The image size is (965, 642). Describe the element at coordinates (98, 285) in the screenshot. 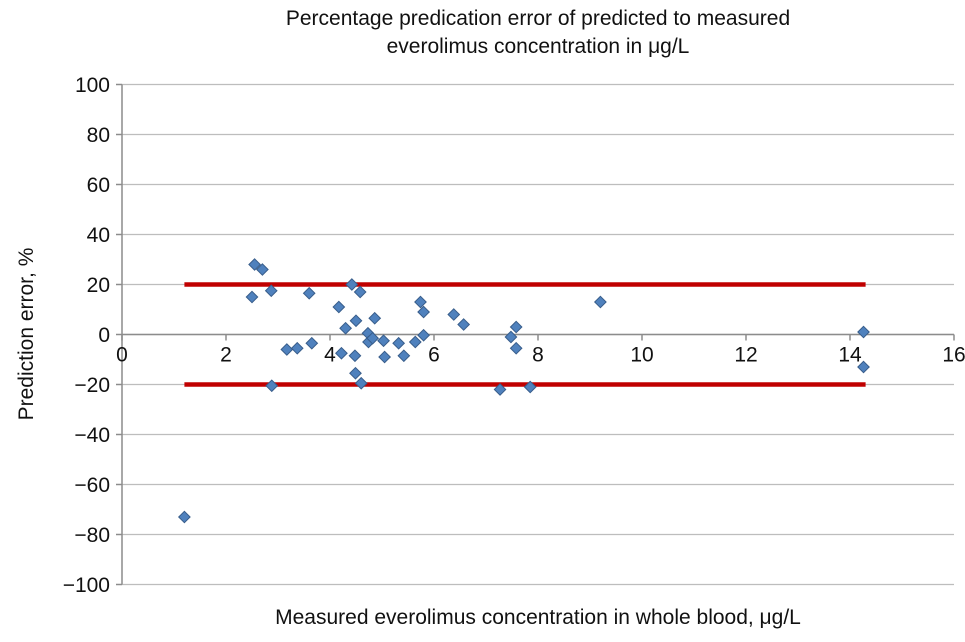

I see `y-tick-label: 20` at that location.